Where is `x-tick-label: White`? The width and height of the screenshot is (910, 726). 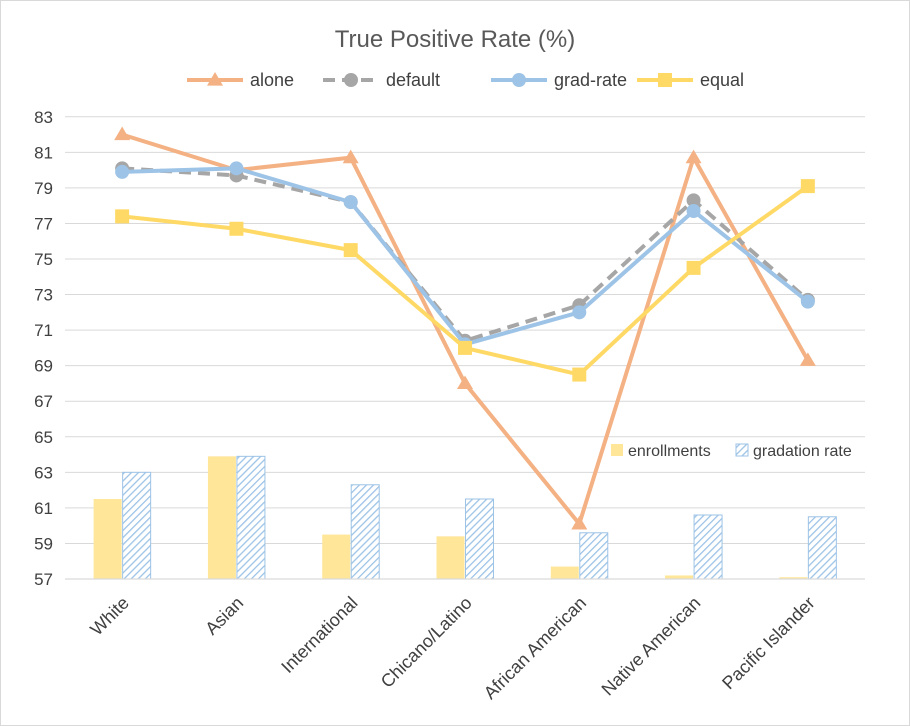 x-tick-label: White is located at coordinates (109, 616).